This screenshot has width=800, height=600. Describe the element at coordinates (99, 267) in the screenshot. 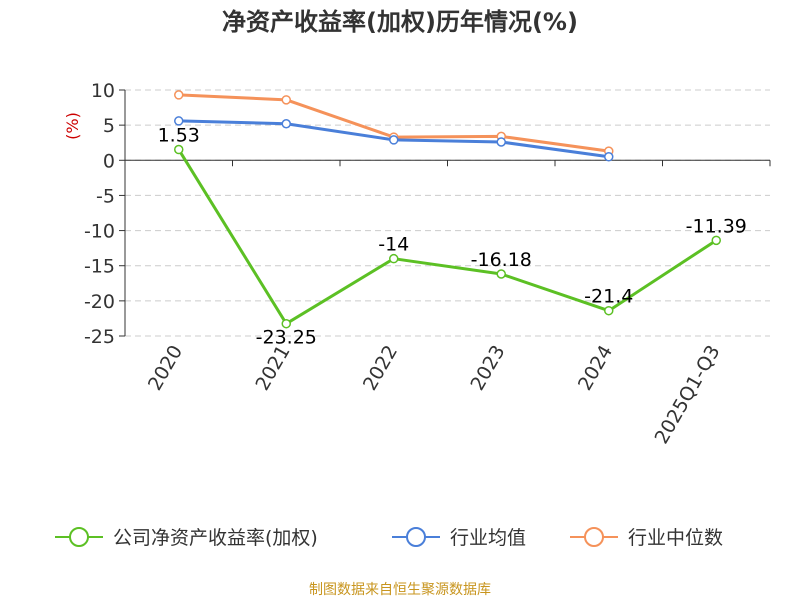

I see `y-tick-label: -15` at that location.